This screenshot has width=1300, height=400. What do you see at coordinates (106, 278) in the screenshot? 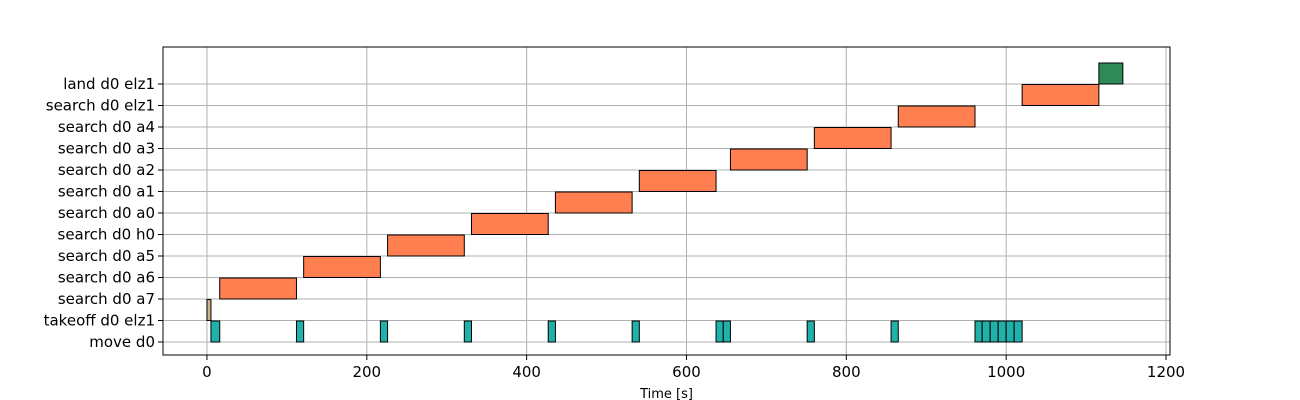
I see `y-tick-label: search d0 a6` at bounding box center [106, 278].